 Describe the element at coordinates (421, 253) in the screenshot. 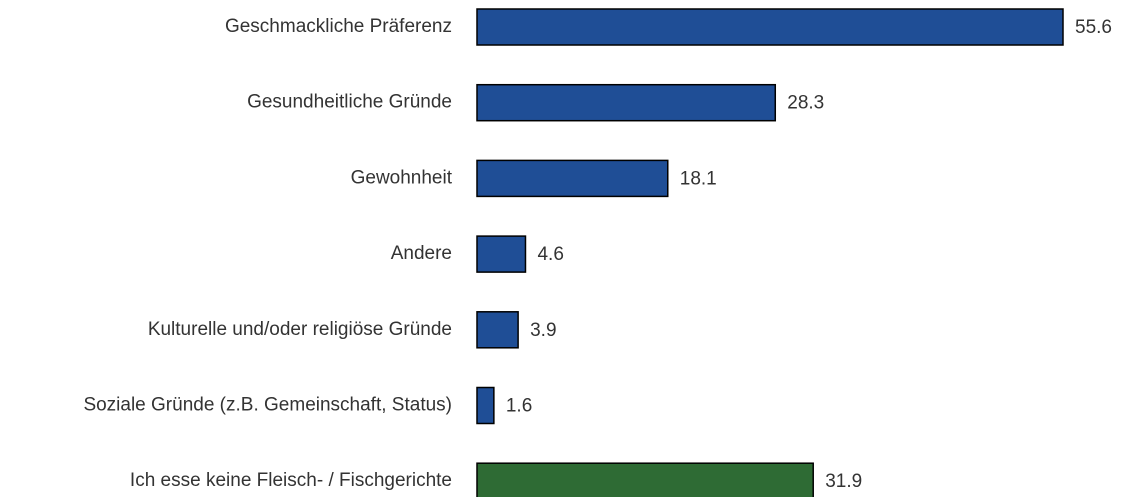

I see `category-label: Andere` at that location.